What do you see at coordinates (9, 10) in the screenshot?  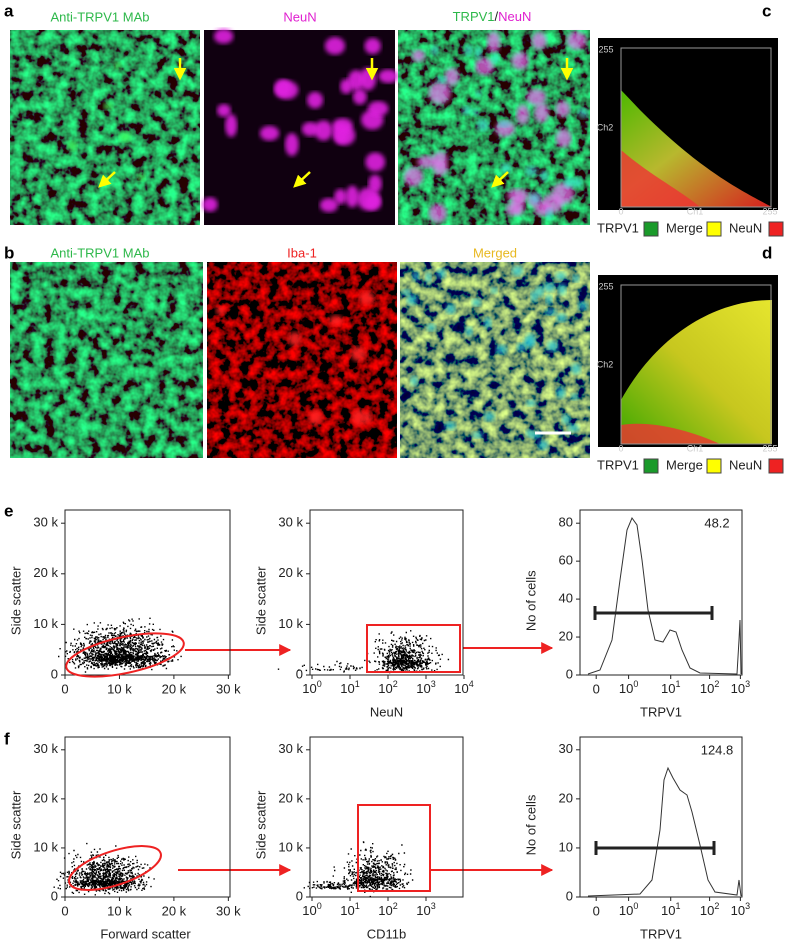 I see `panel-label: a` at bounding box center [9, 10].